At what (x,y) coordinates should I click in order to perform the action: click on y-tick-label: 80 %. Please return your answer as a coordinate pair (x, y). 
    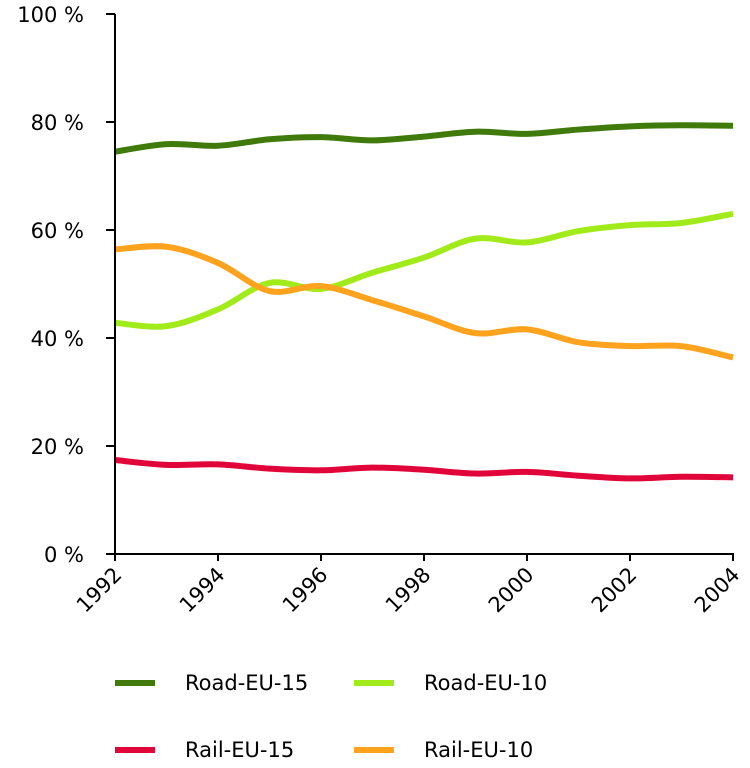
    Looking at the image, I should click on (57, 123).